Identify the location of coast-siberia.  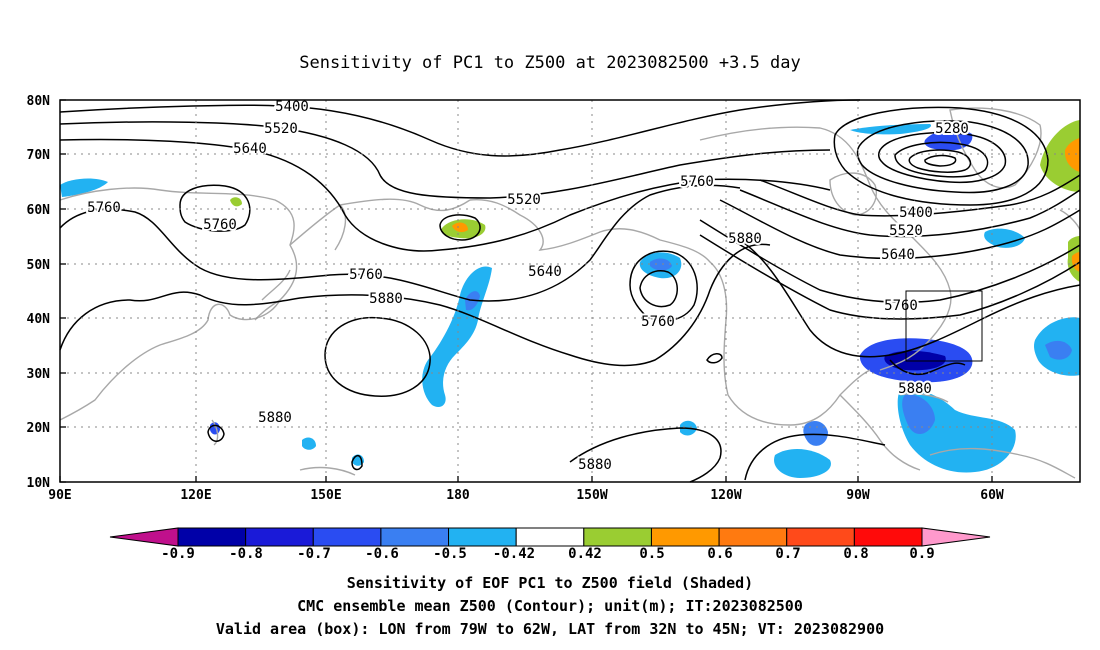
(405, 205).